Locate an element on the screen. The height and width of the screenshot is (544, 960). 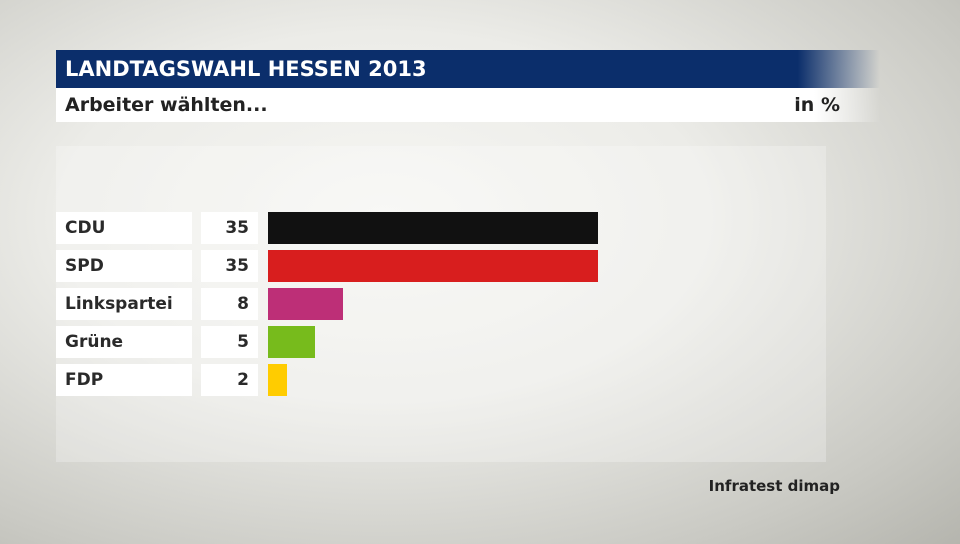
source-label: Infratest dimap is located at coordinates (774, 486).